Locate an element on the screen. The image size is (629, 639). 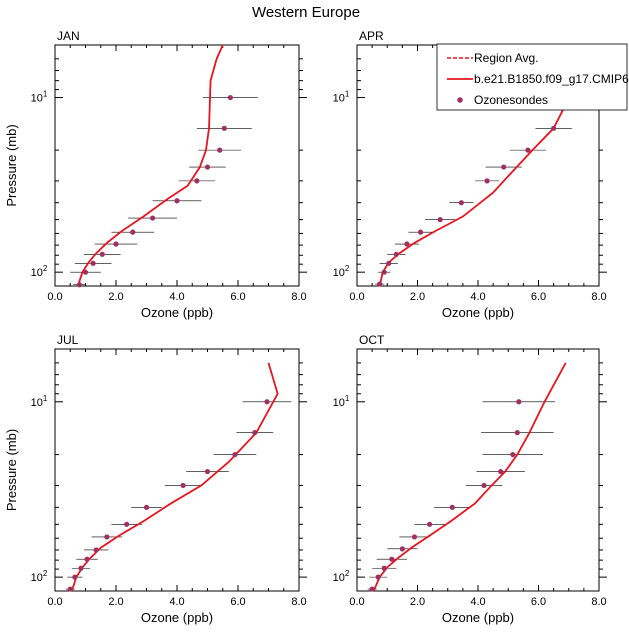
legend-box is located at coordinates (532, 77).